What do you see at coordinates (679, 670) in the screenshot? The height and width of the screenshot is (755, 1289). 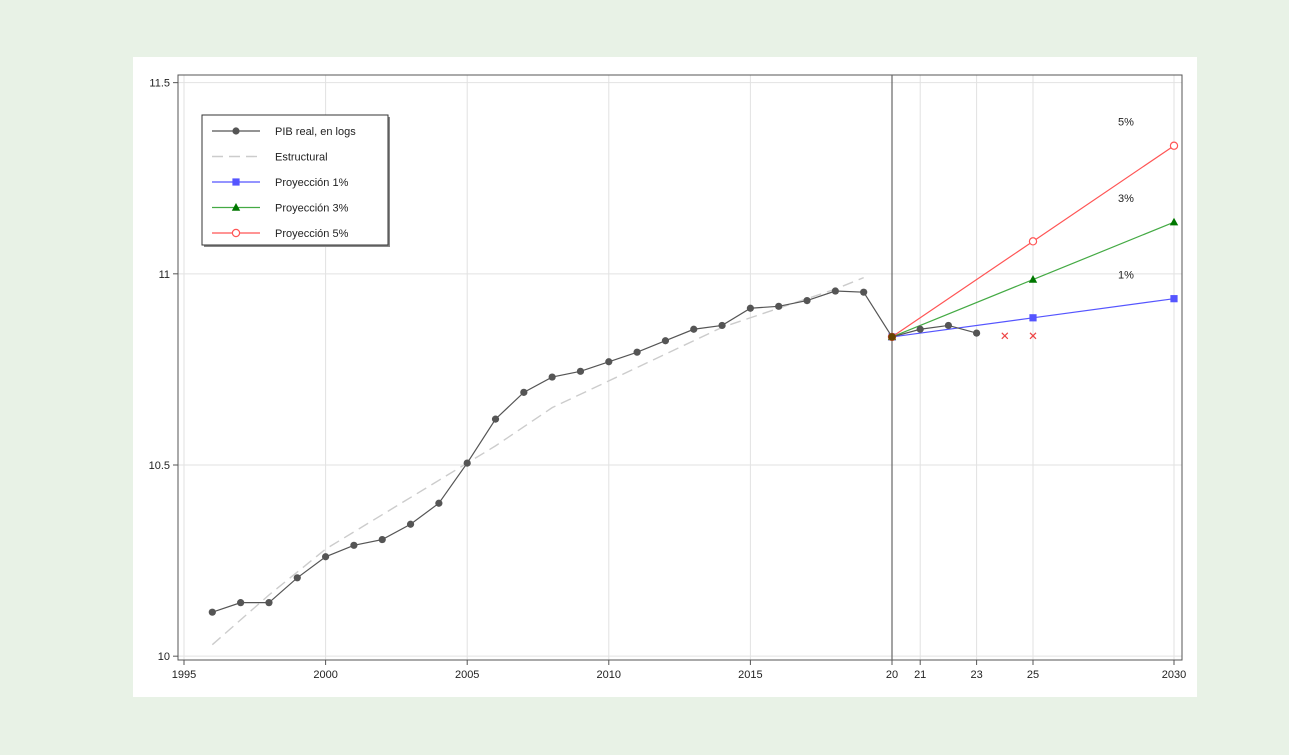 I see `x-axis: 1995 2000 2005 2010 2015 20 21 23 25 2030` at bounding box center [679, 670].